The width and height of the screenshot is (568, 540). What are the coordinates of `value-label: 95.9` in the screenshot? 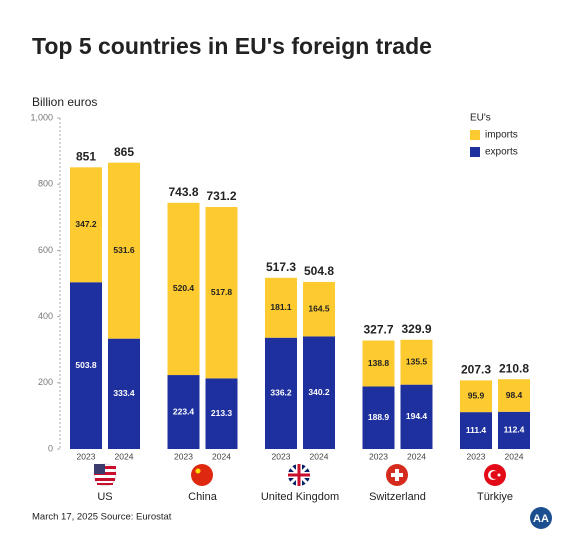 It's located at (476, 396).